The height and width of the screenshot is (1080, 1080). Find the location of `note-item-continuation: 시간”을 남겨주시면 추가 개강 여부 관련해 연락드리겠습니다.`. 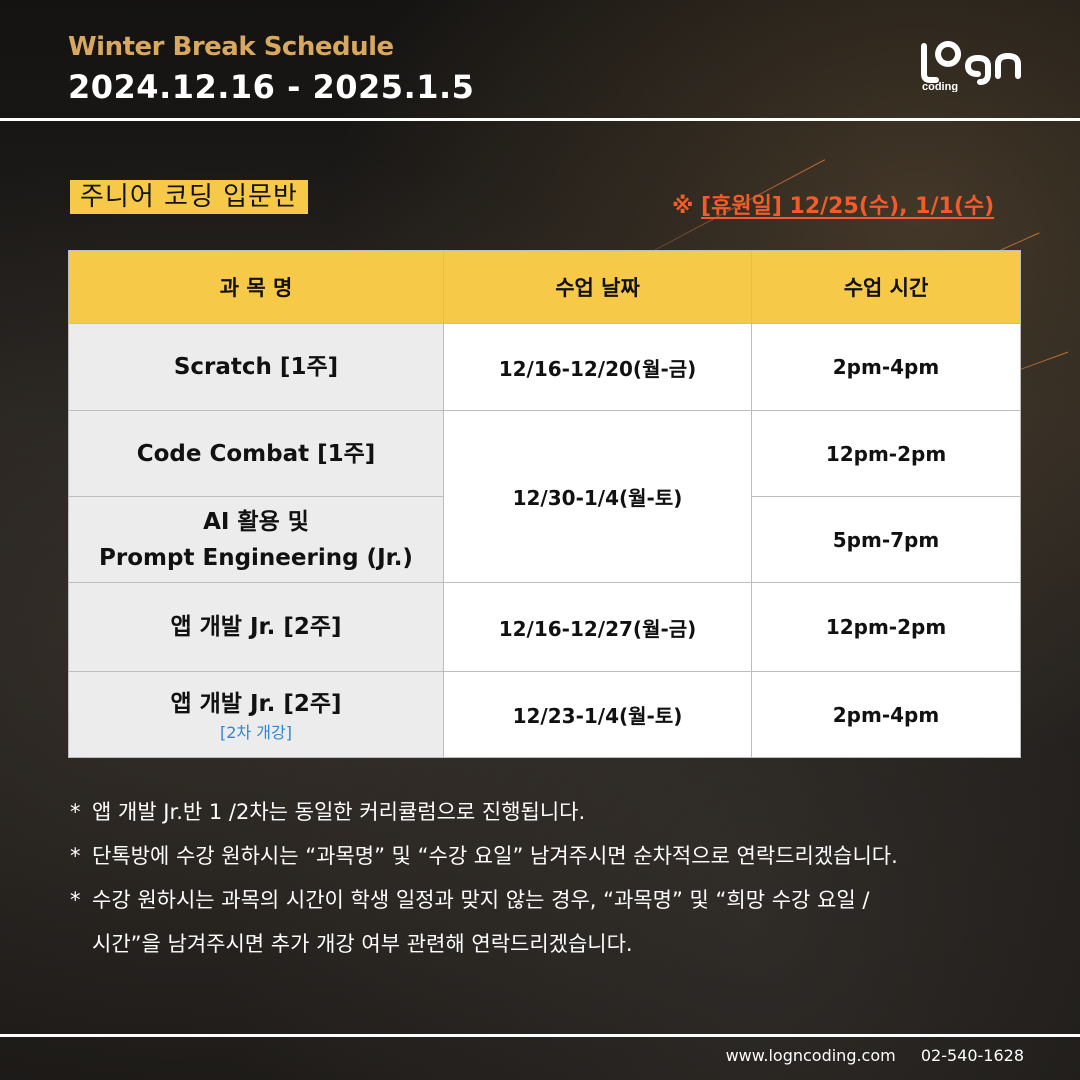

note-item-continuation: 시간”을 남겨주시면 추가 개강 여부 관련해 연락드리겠습니다. is located at coordinates (560, 944).